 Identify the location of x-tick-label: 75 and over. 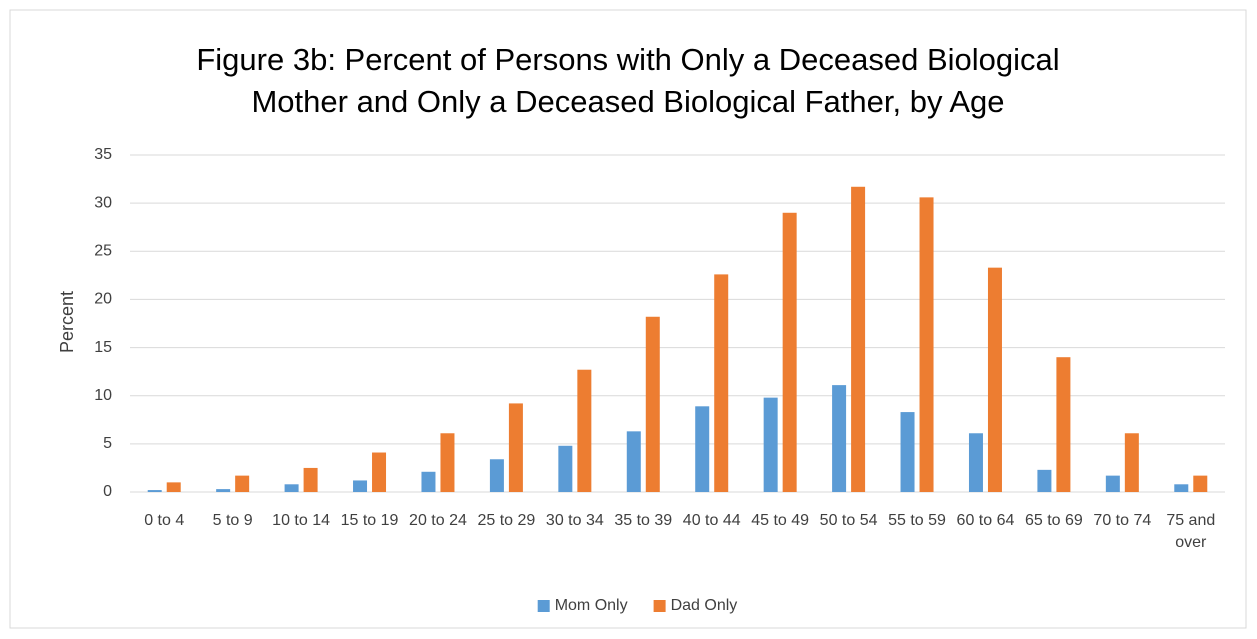
(1190, 531).